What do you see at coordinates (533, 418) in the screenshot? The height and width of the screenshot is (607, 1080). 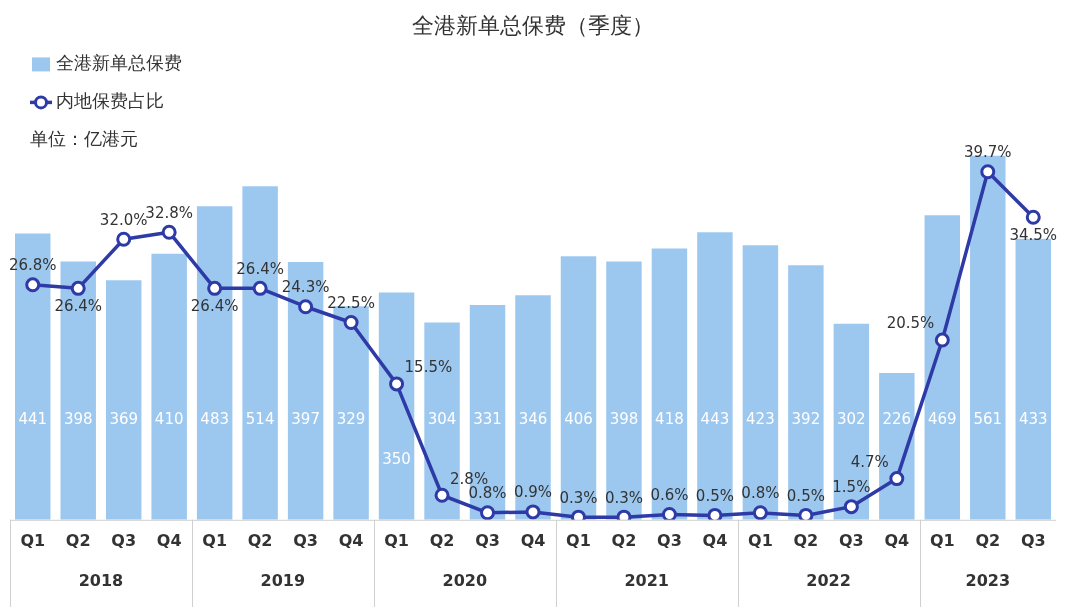 I see `data-label: 346` at bounding box center [533, 418].